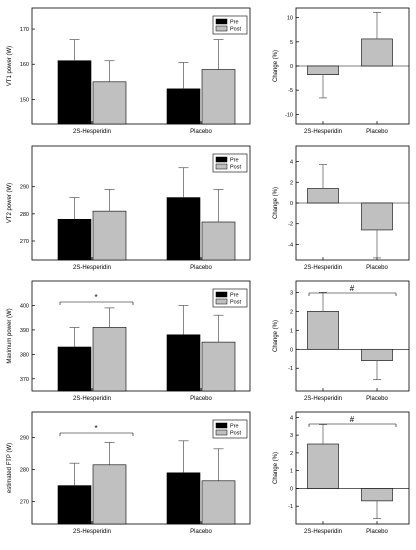 The image size is (416, 550). Describe the element at coordinates (341, 71) in the screenshot. I see `chart-panel-2: -10 -5 0 5 10 Change (%) 2S-Hesperidin Placebo` at that location.